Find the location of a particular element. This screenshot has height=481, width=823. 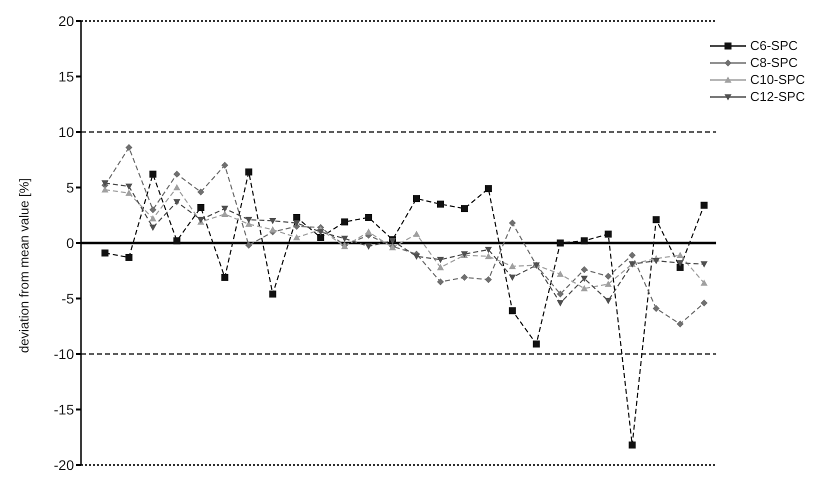

y-tick-label: 5 is located at coordinates (70, 187).